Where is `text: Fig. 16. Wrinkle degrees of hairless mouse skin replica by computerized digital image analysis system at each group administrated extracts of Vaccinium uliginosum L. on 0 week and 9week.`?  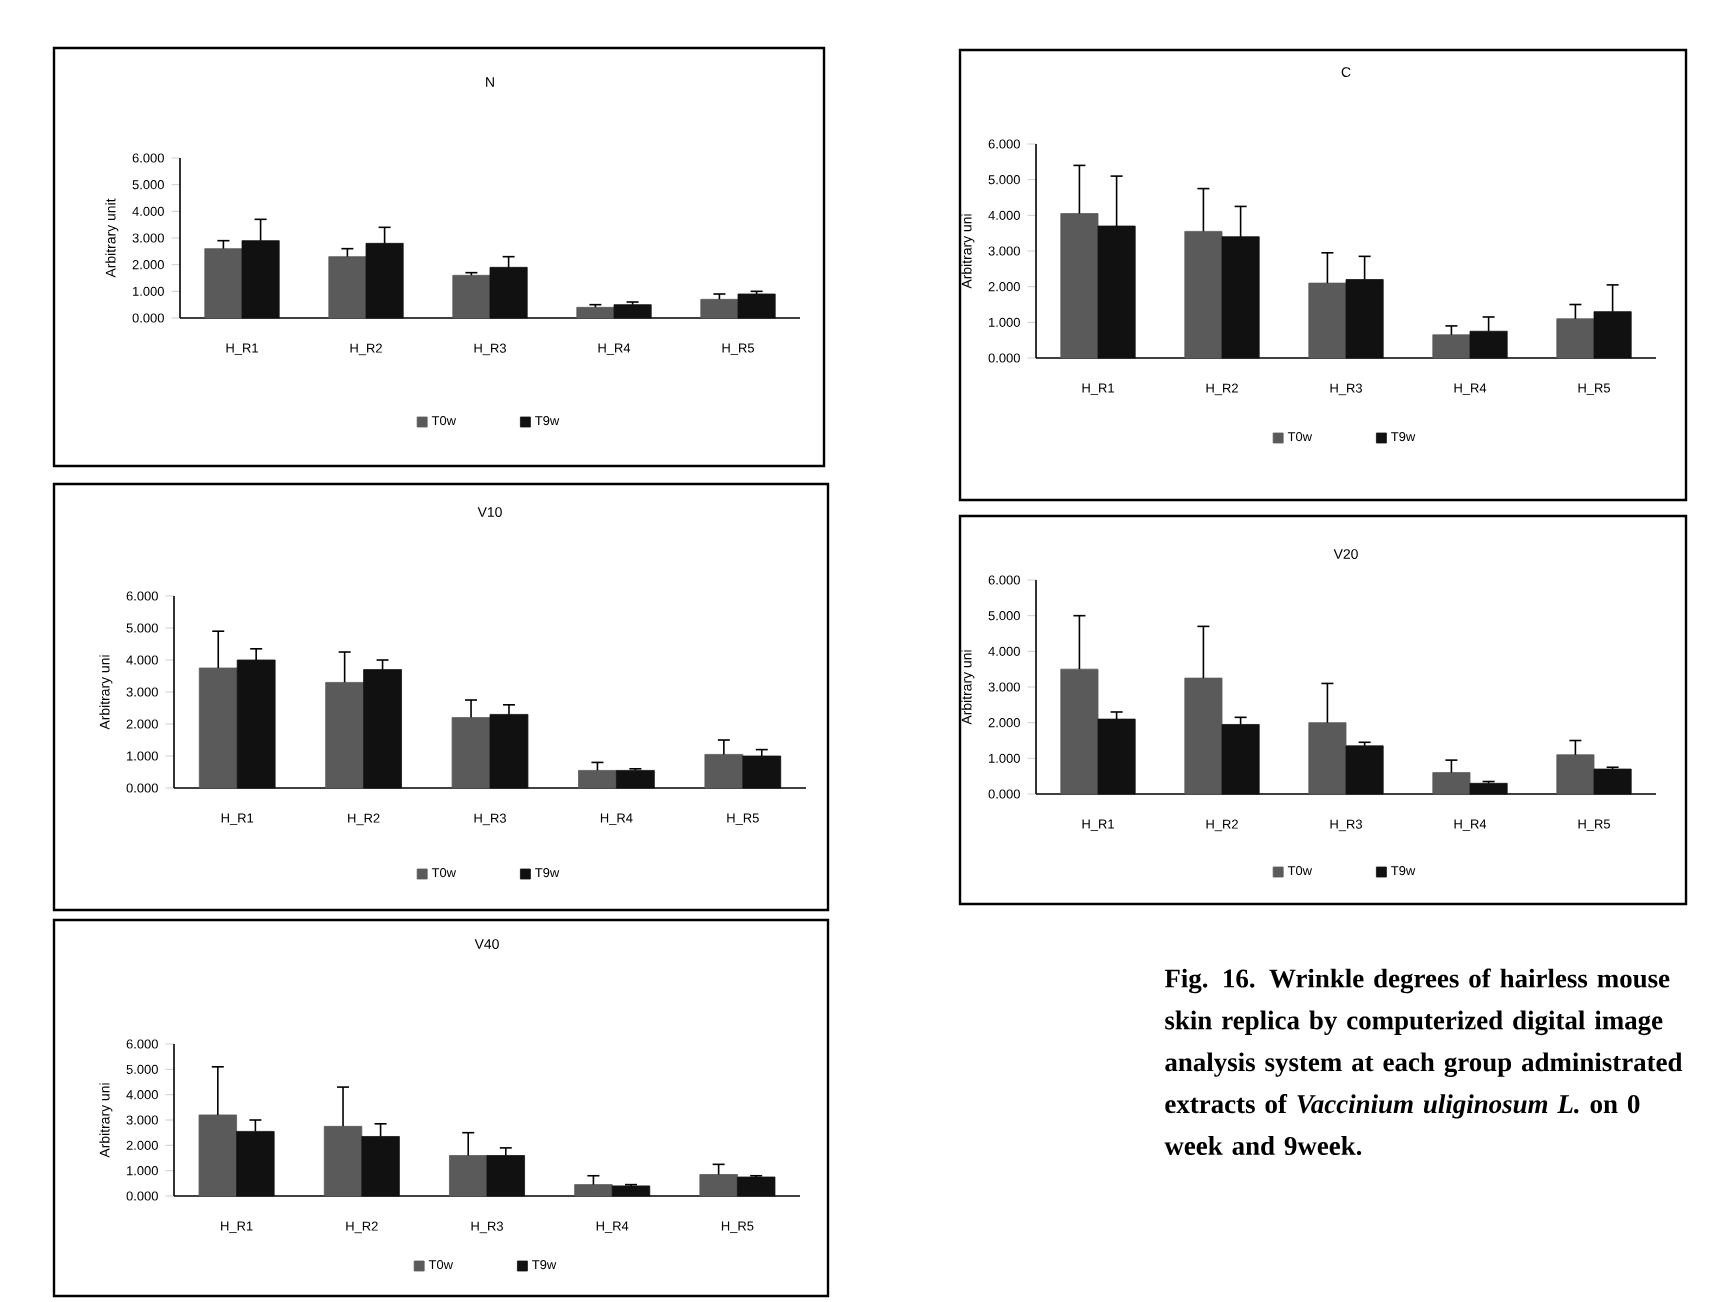 text: Fig. 16. Wrinkle degrees of hairless mouse skin replica by computerized digital image analysis system at each group administrated extracts of Vaccinium uliginosum L. on 0 week and 9week. is located at coordinates (1423, 1062).